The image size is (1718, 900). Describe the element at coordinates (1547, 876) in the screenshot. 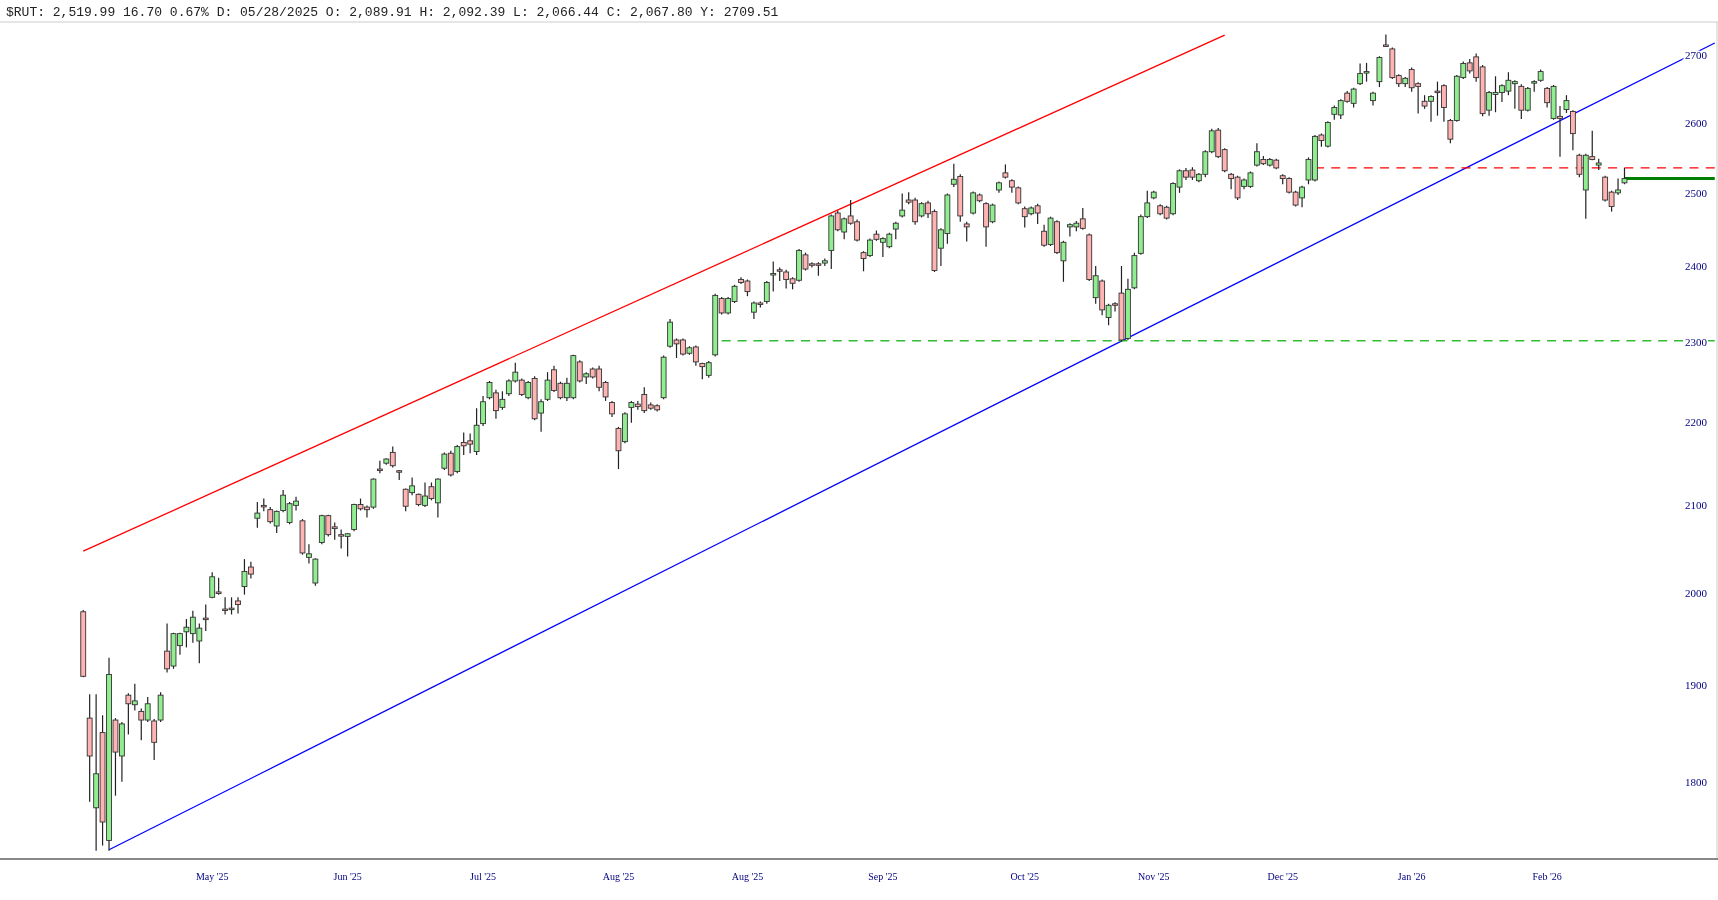

I see `x-tick-label: Feb '26` at that location.